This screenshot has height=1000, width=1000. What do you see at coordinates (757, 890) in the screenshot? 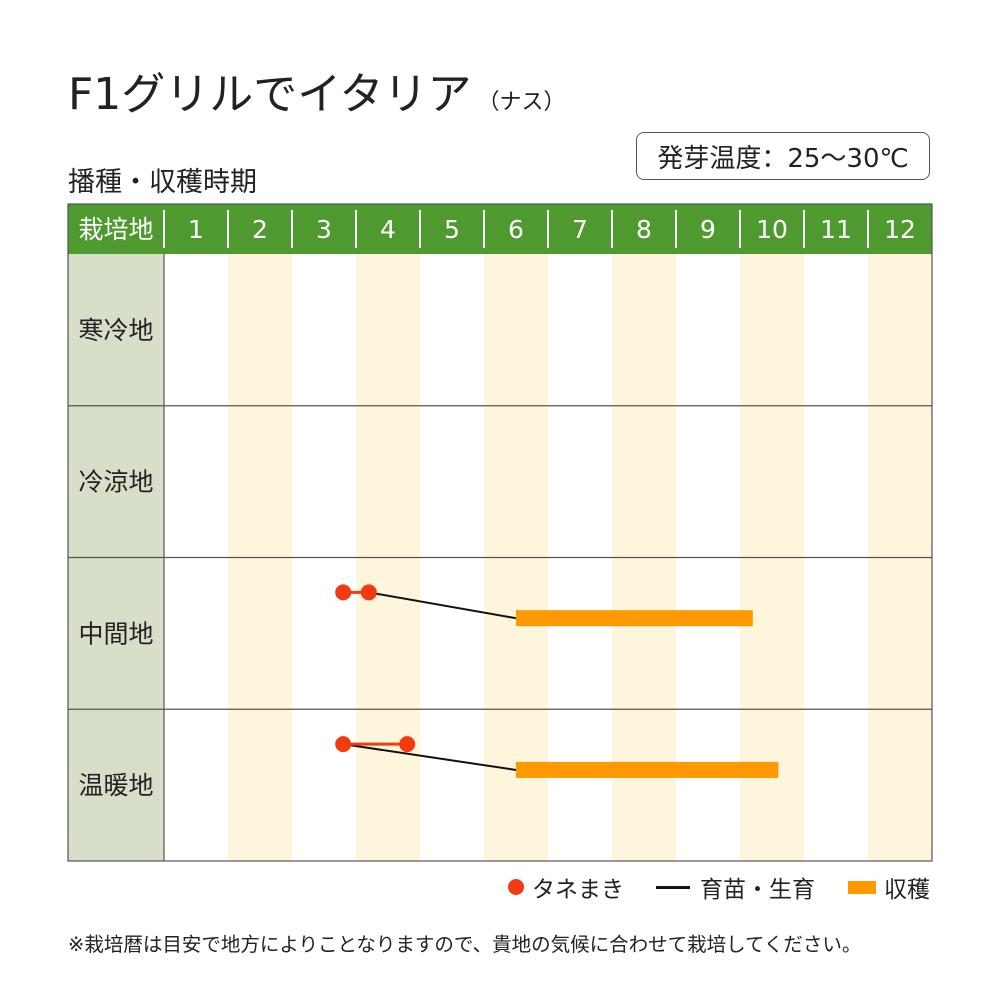
I see `legend-seedling-label: 育苗・生育` at bounding box center [757, 890].